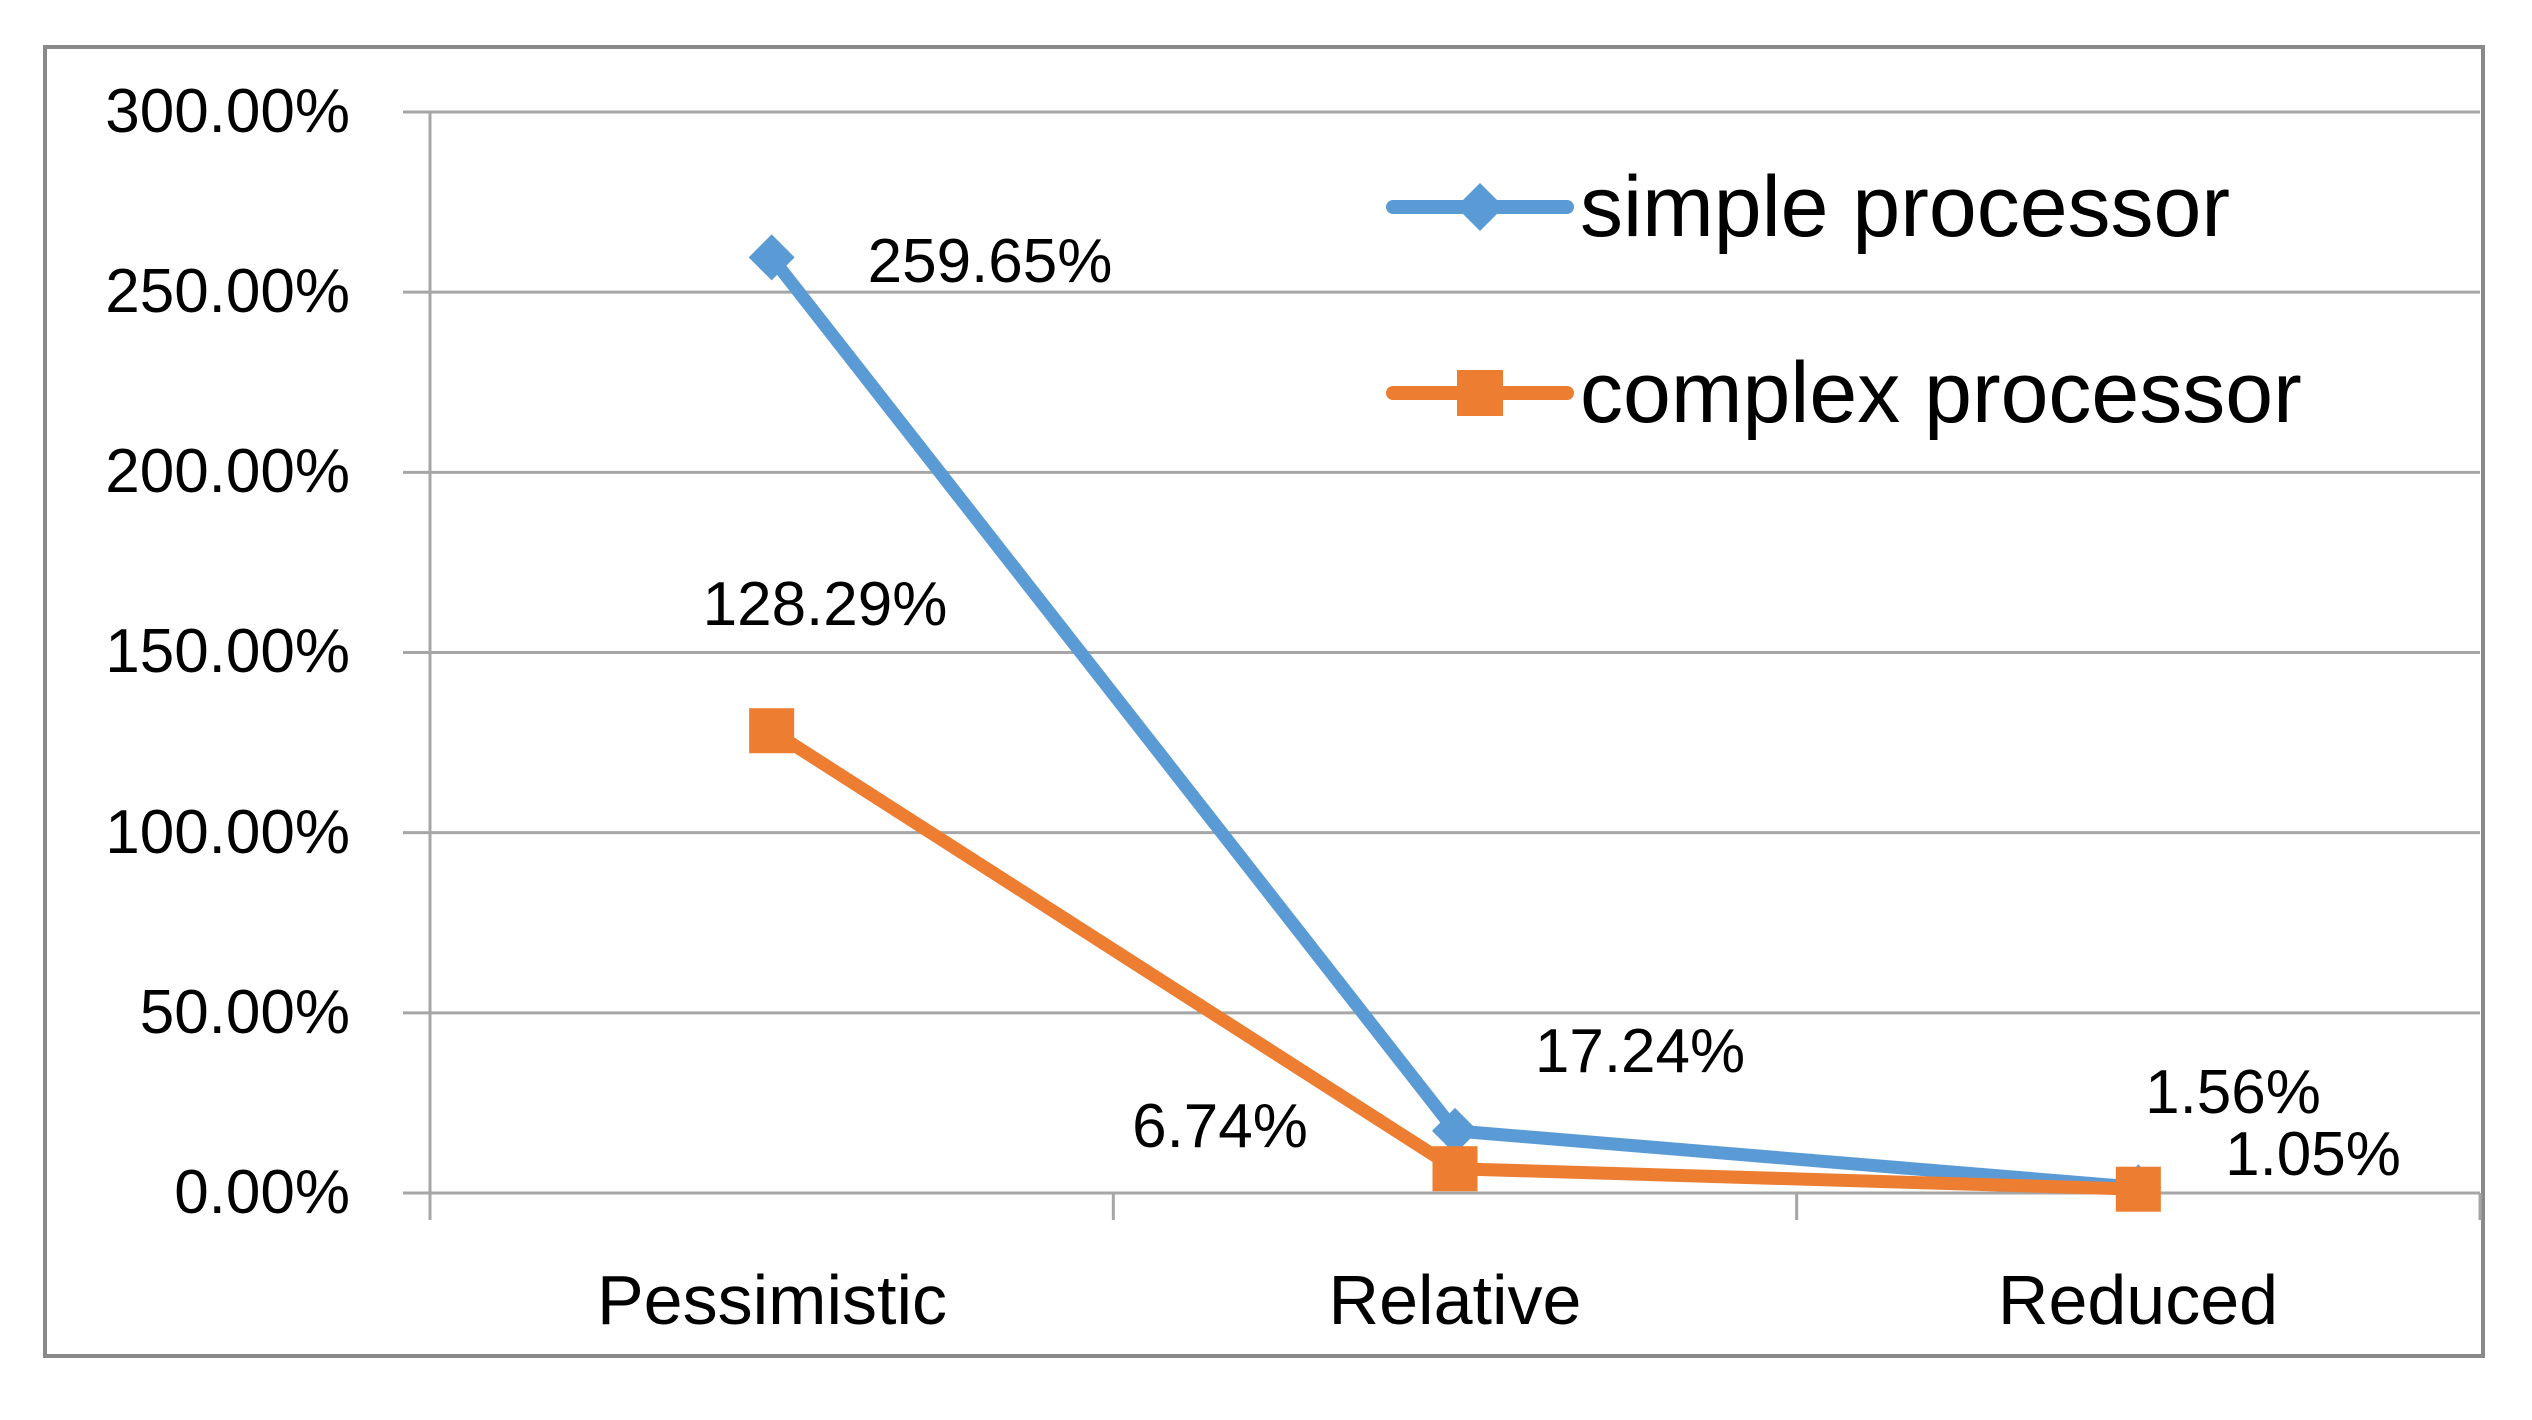 The width and height of the screenshot is (2532, 1420). I want to click on legend-swatch-simple-processor, so click(1480, 207).